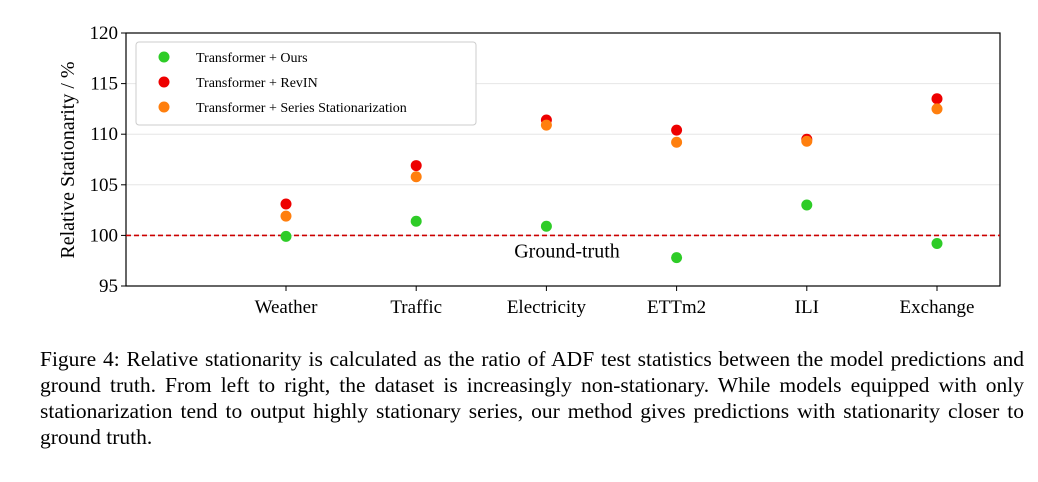 The height and width of the screenshot is (482, 1038). I want to click on x-tick-label: Weather, so click(286, 307).